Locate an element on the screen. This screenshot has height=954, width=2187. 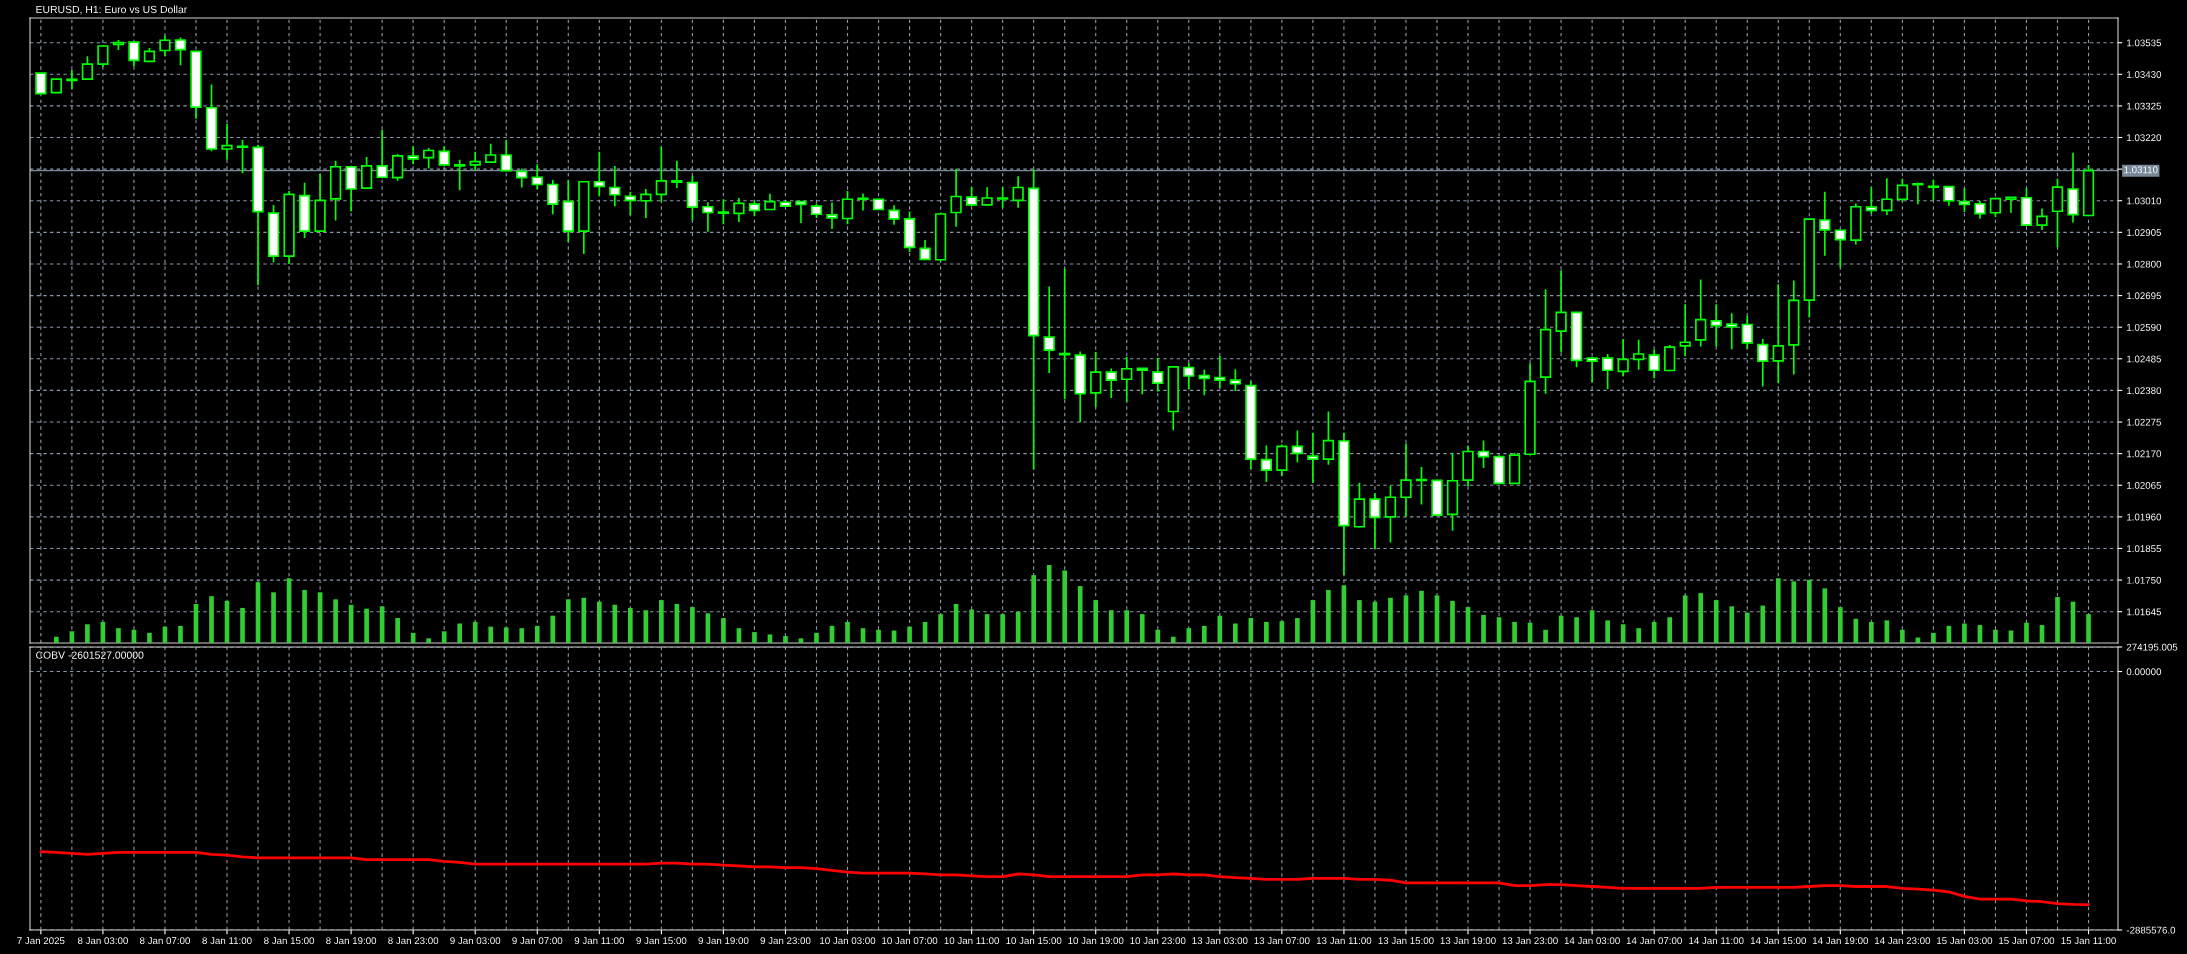
y-tick-label: 1.02380 is located at coordinates (2144, 391).